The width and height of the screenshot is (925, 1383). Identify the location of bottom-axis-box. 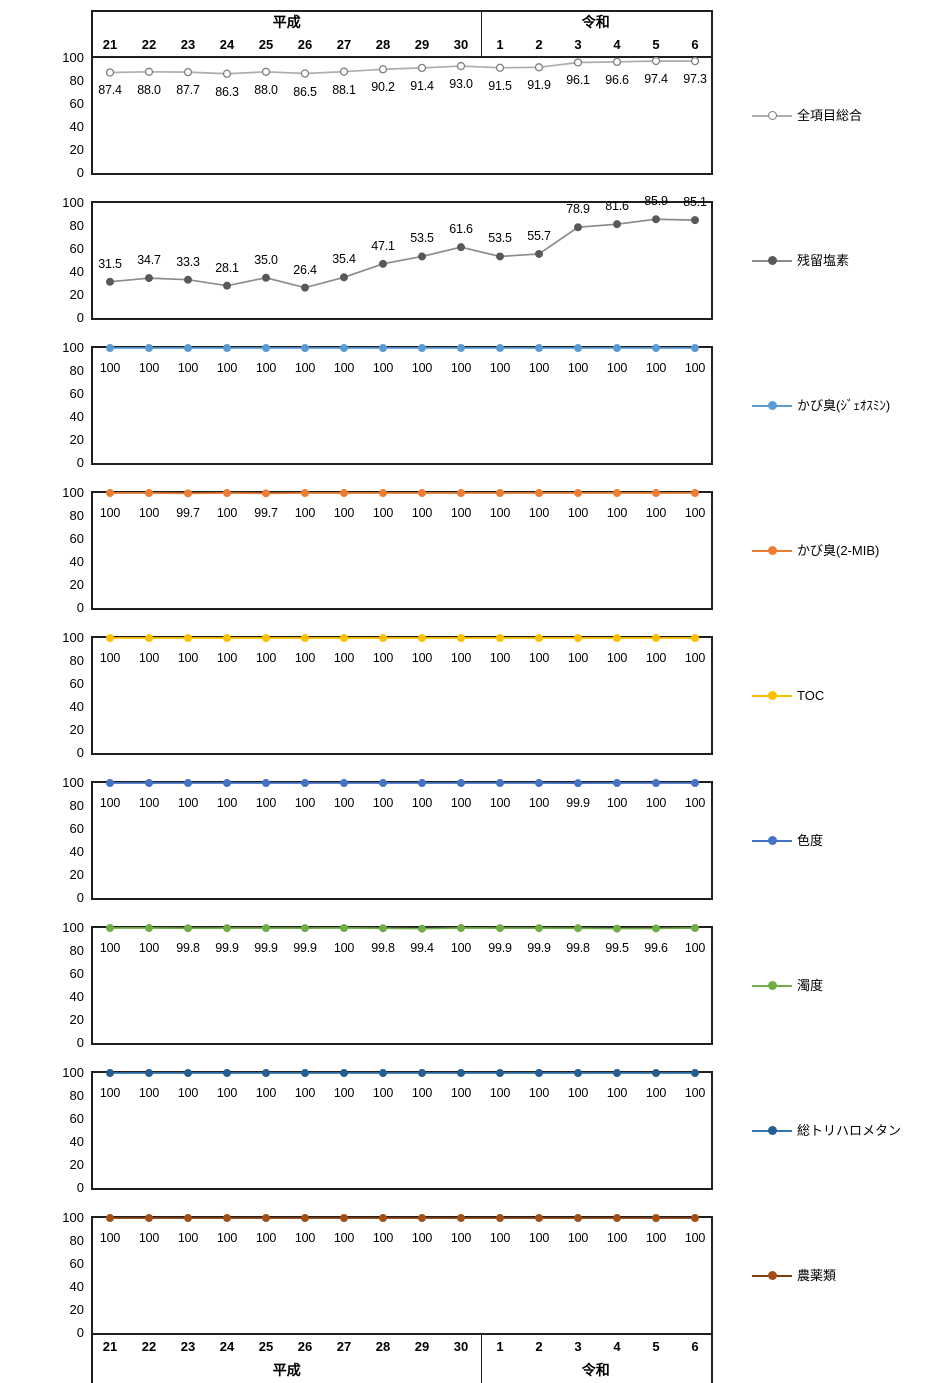
(402, 1358).